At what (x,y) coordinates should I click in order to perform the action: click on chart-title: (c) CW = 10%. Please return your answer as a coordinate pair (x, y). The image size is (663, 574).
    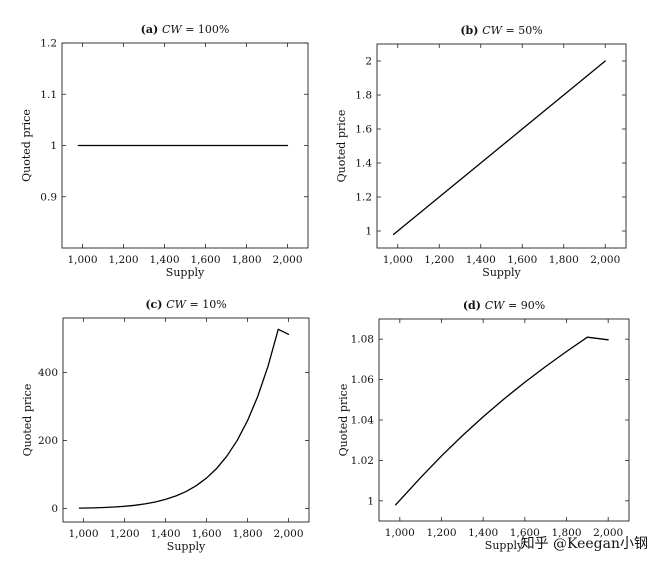
    Looking at the image, I should click on (185, 304).